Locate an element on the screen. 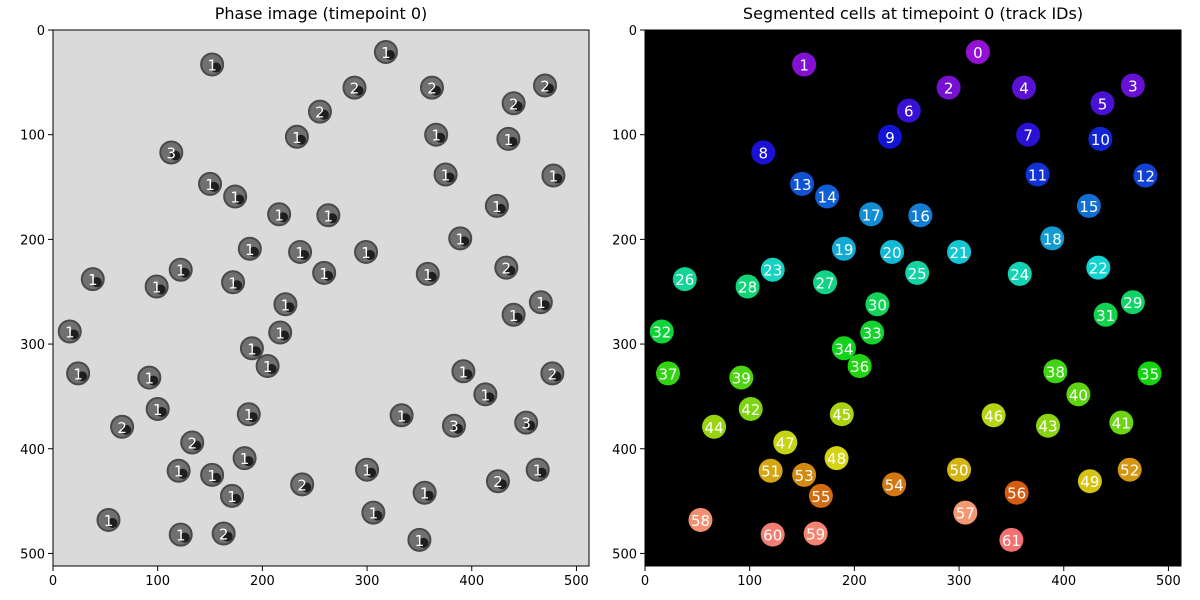  track-id-label: 36 is located at coordinates (859, 367).